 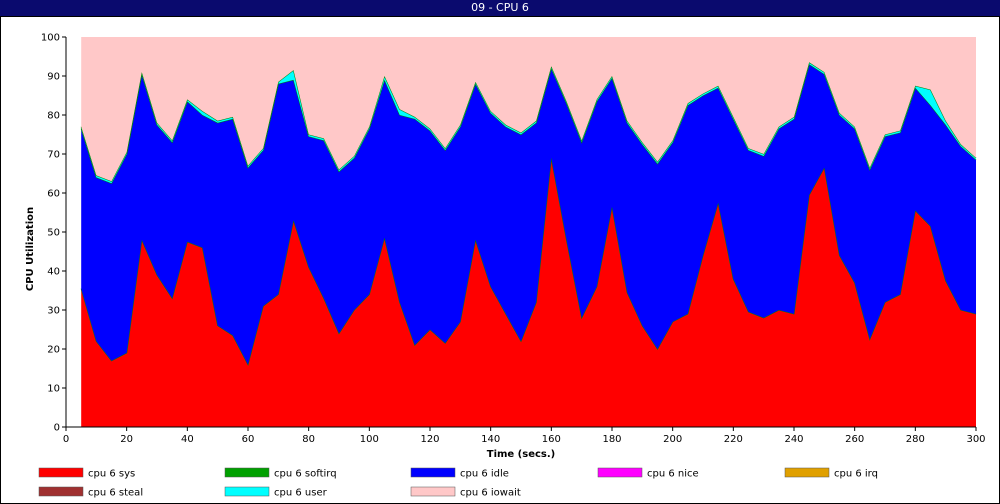 What do you see at coordinates (53, 77) in the screenshot?
I see `y-tick-label: 90` at bounding box center [53, 77].